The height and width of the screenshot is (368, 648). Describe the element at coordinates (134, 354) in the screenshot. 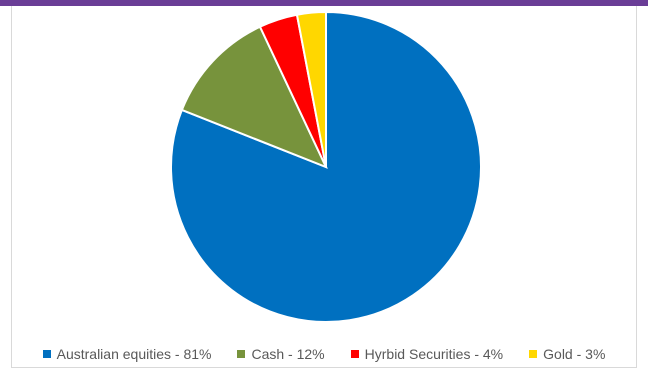

I see `legend-label: Australian equities - 81%` at that location.